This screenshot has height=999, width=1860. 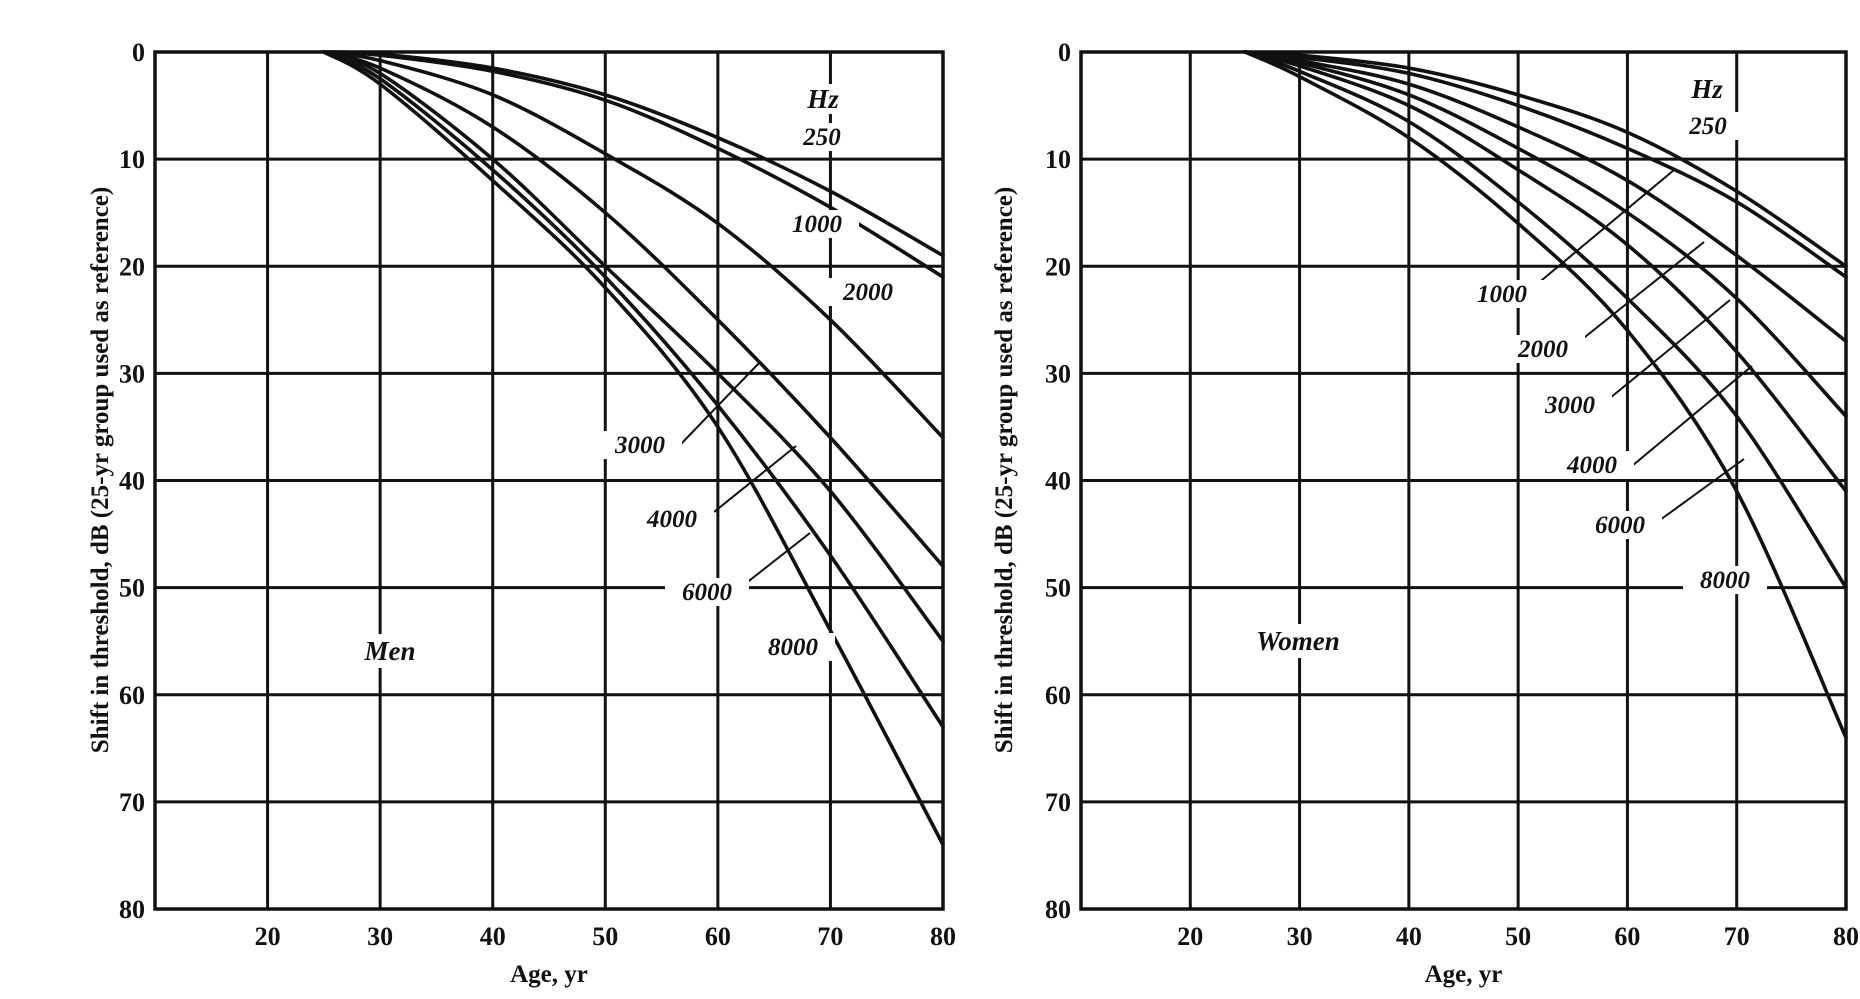 I want to click on panel-label: Men, so click(x=389, y=651).